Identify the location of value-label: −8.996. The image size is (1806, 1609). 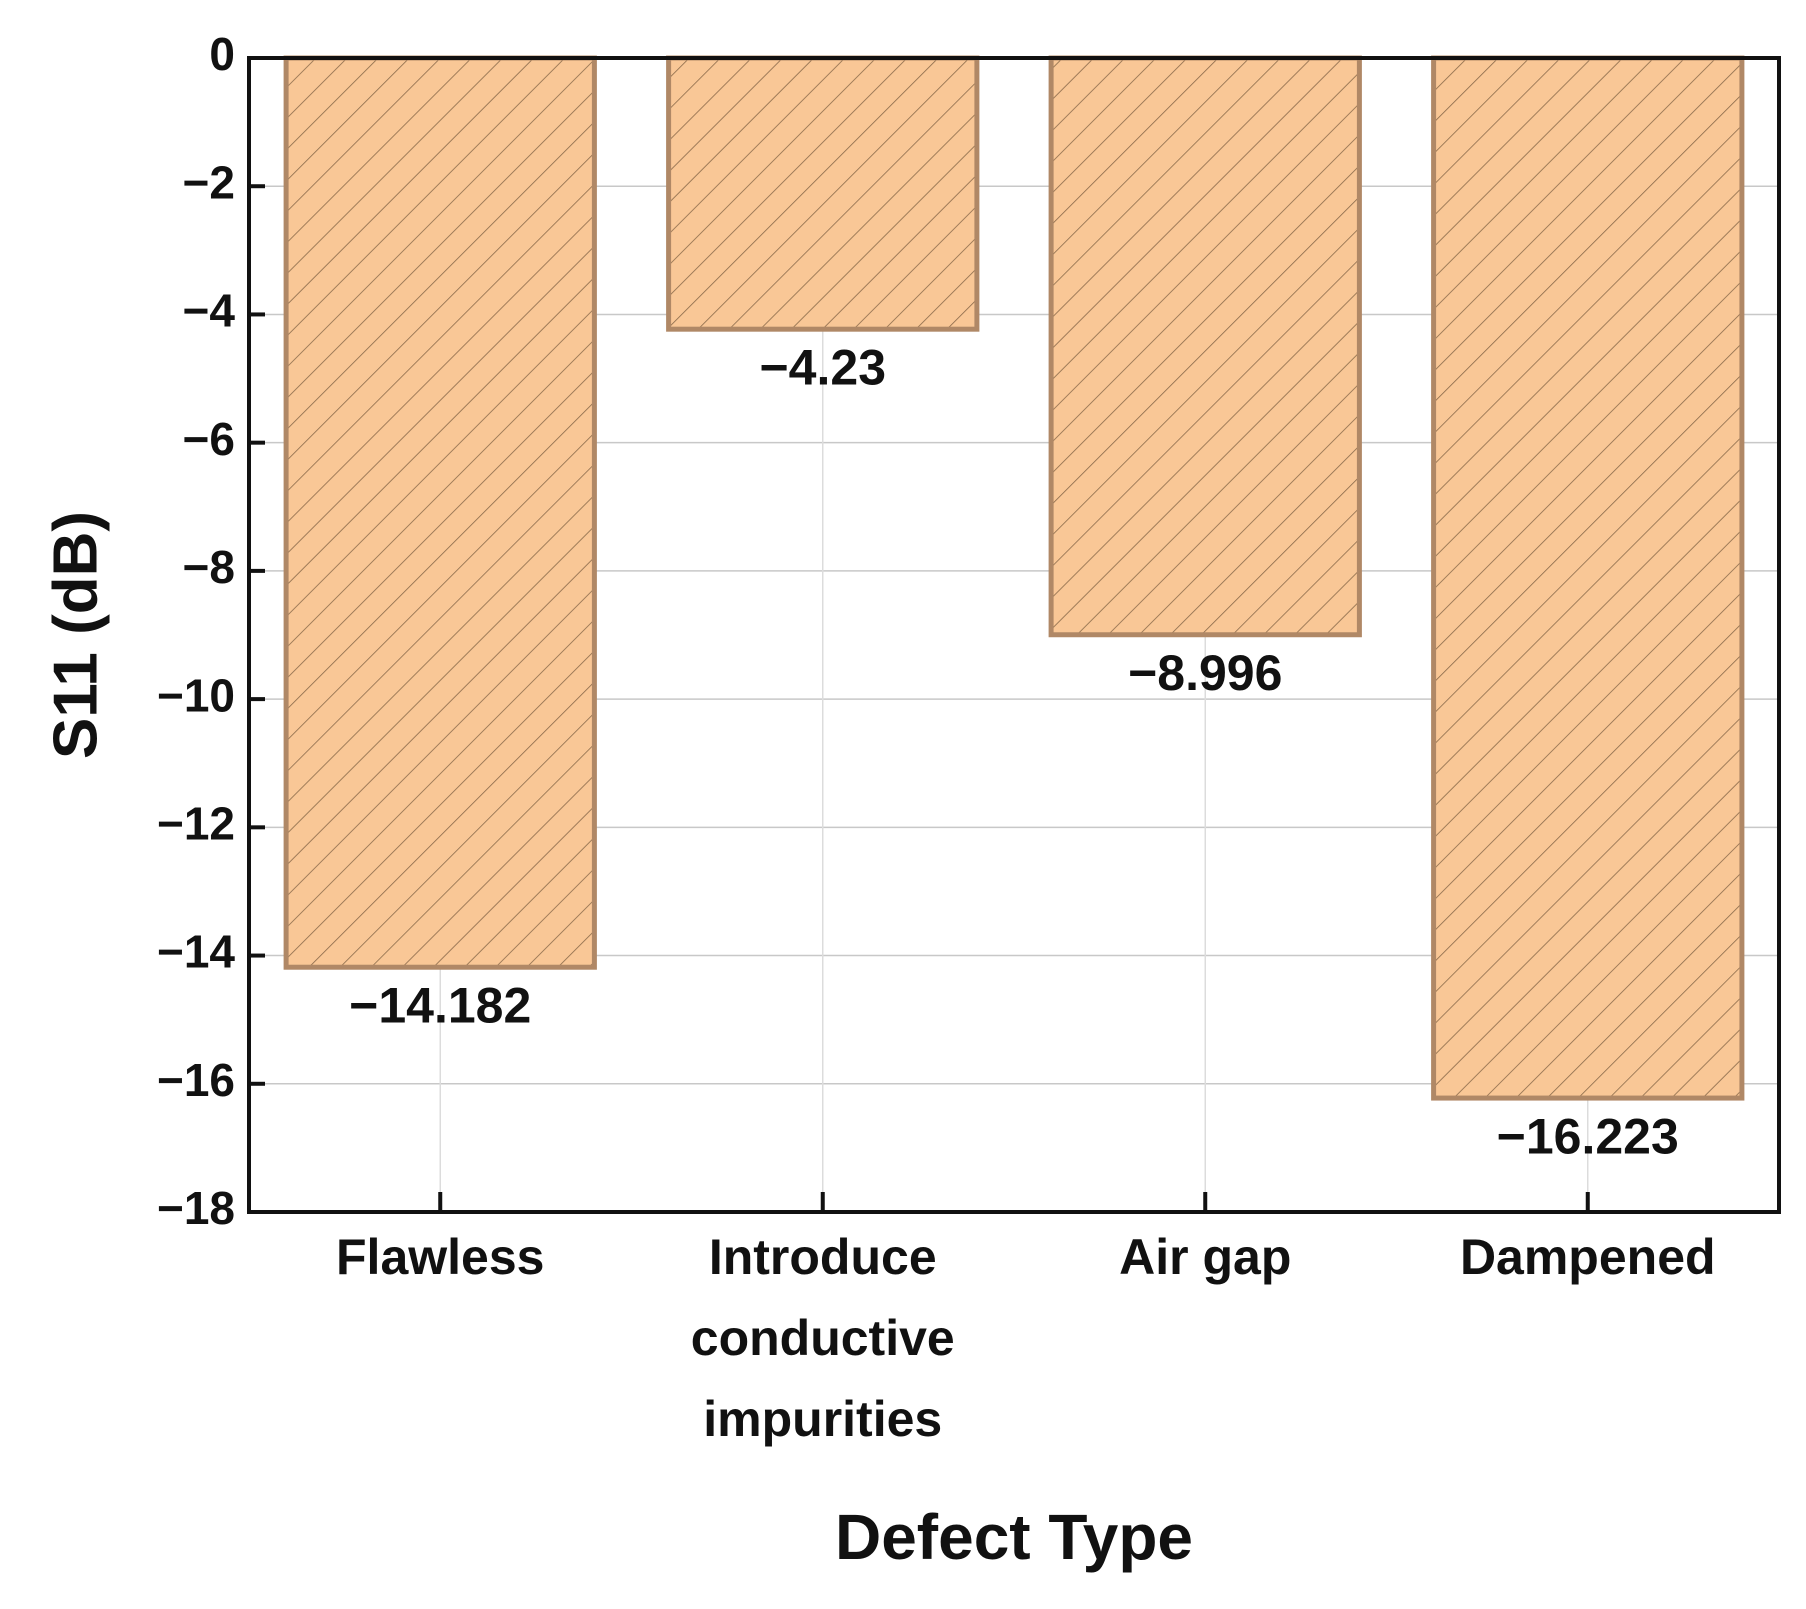
(1205, 673).